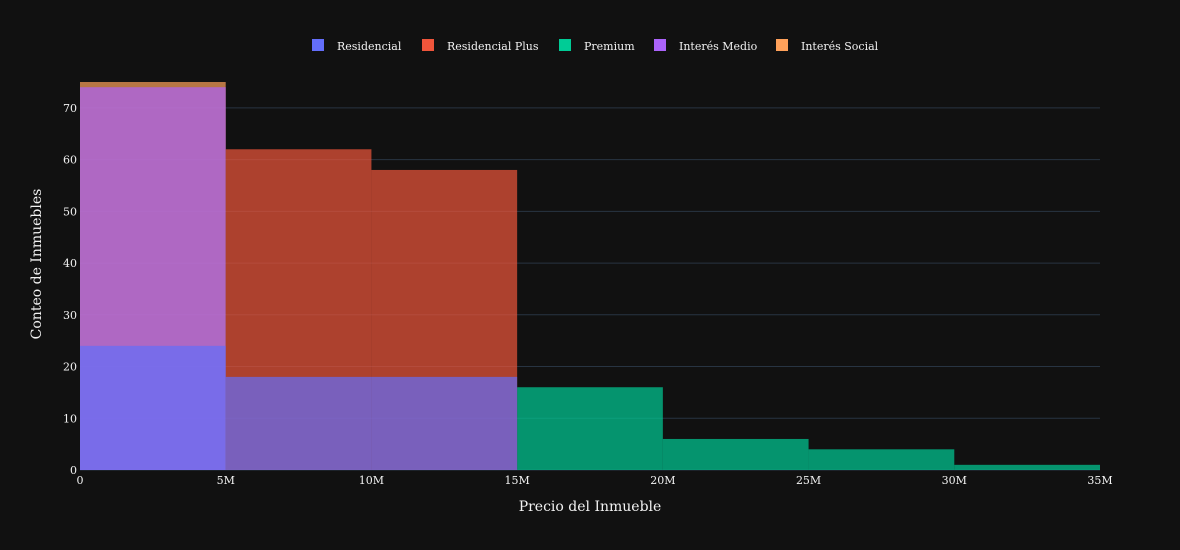 The image size is (1180, 550). What do you see at coordinates (70, 263) in the screenshot?
I see `y-tick-label: 40` at bounding box center [70, 263].